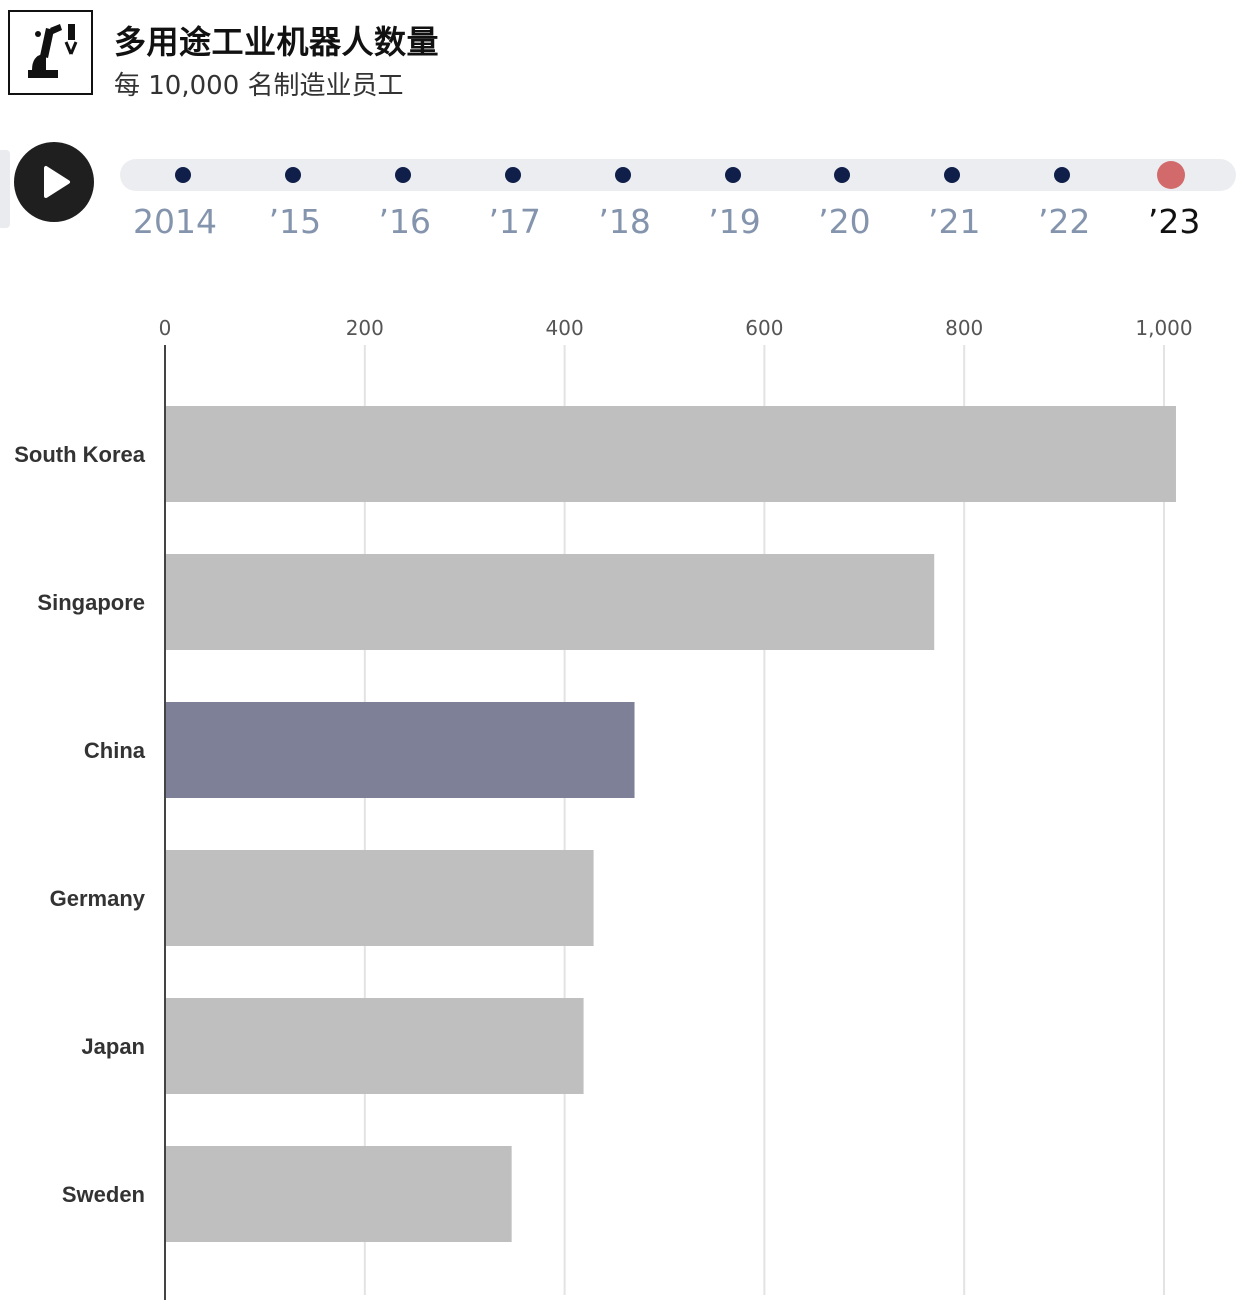 This screenshot has width=1242, height=1313. I want to click on x-tick-label-4: 800, so click(964, 328).